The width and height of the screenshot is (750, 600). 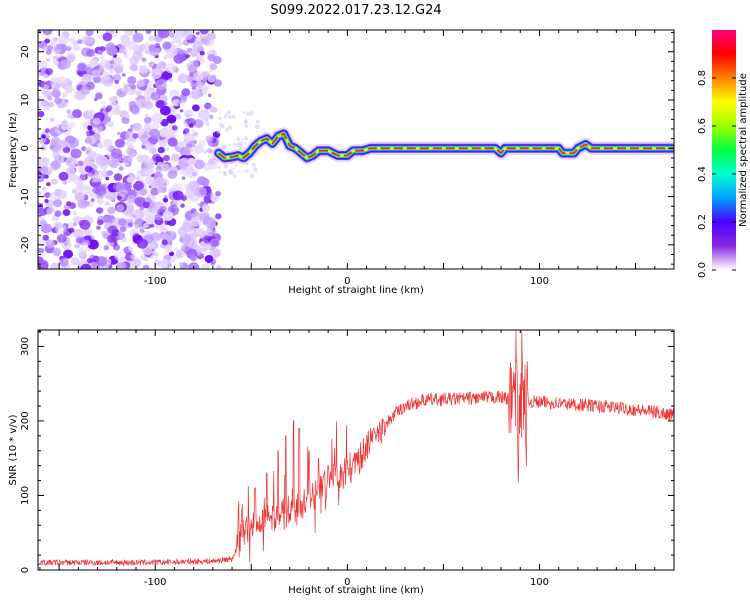 I want to click on colorbar-tick-label: 0.2, so click(x=702, y=222).